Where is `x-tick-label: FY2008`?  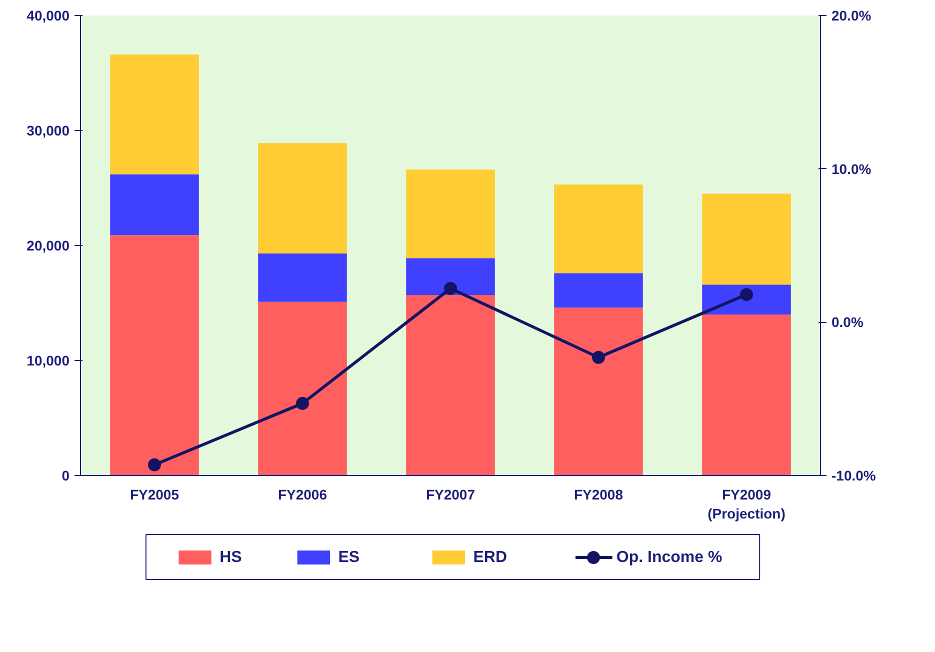 x-tick-label: FY2008 is located at coordinates (599, 494).